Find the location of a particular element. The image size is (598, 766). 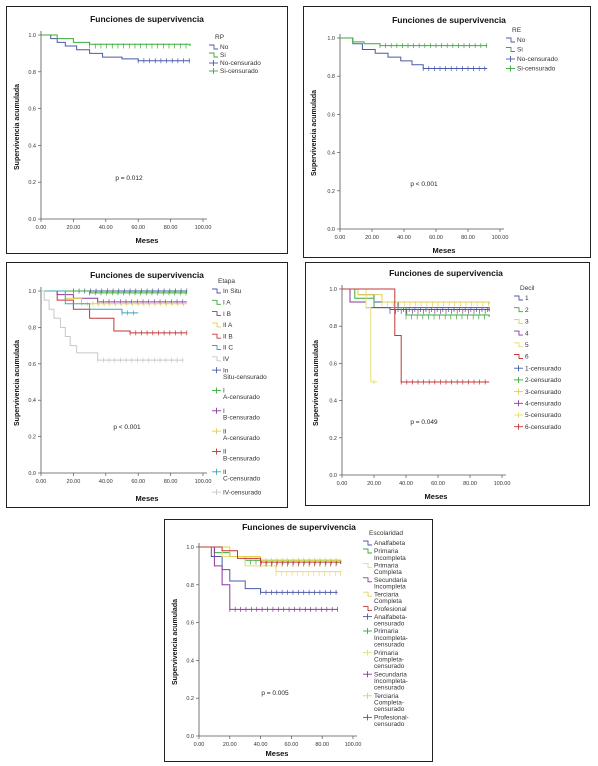

legend-title: RP is located at coordinates (219, 37).